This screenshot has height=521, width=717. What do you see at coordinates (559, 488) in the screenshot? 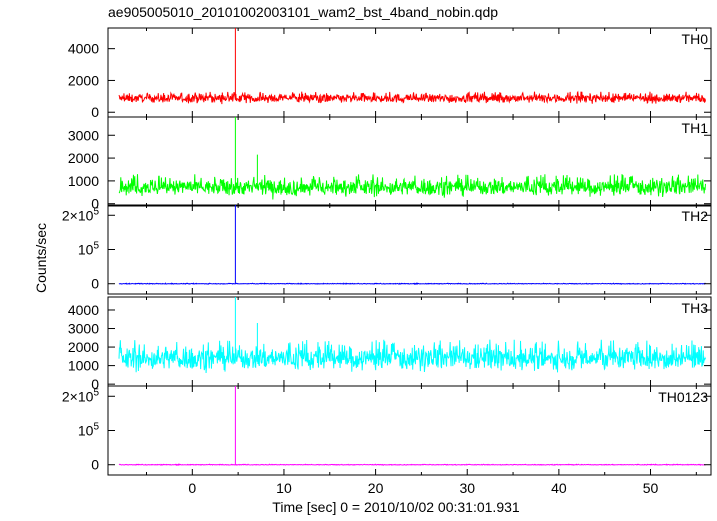
I see `x-tick-label: 40` at bounding box center [559, 488].